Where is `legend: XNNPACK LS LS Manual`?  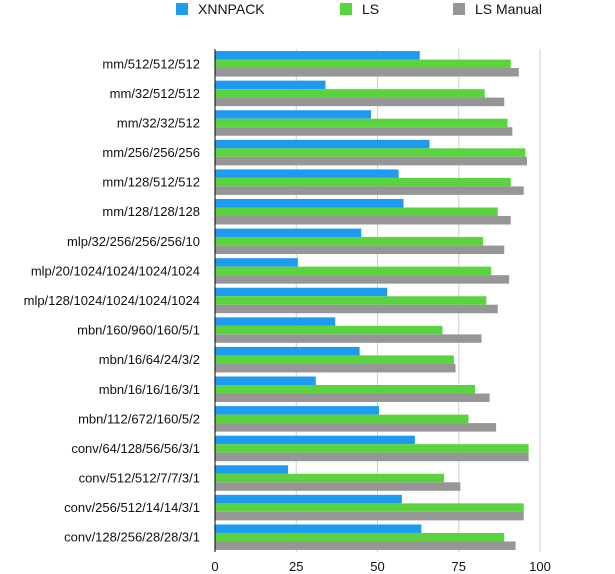
legend: XNNPACK LS LS Manual is located at coordinates (359, 9).